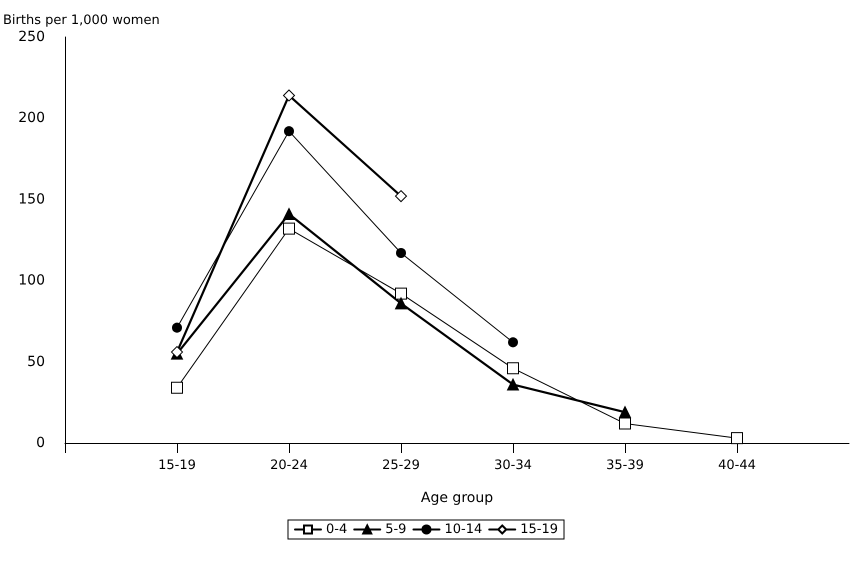 The image size is (852, 561). I want to click on legend-label: 15-19, so click(539, 529).